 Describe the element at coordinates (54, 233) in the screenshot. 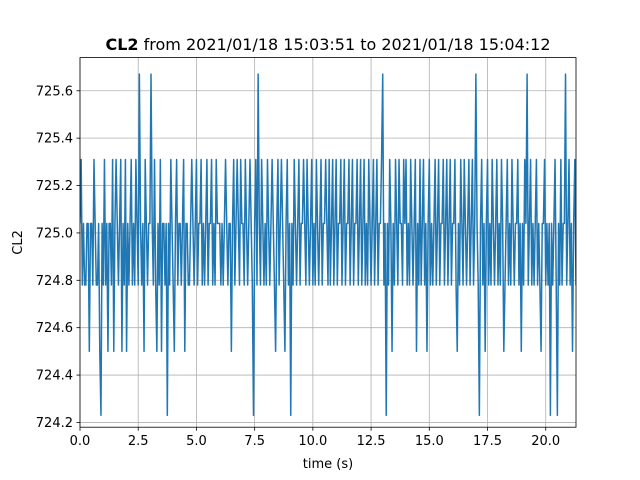

I see `y-tick-label: 725.0` at that location.